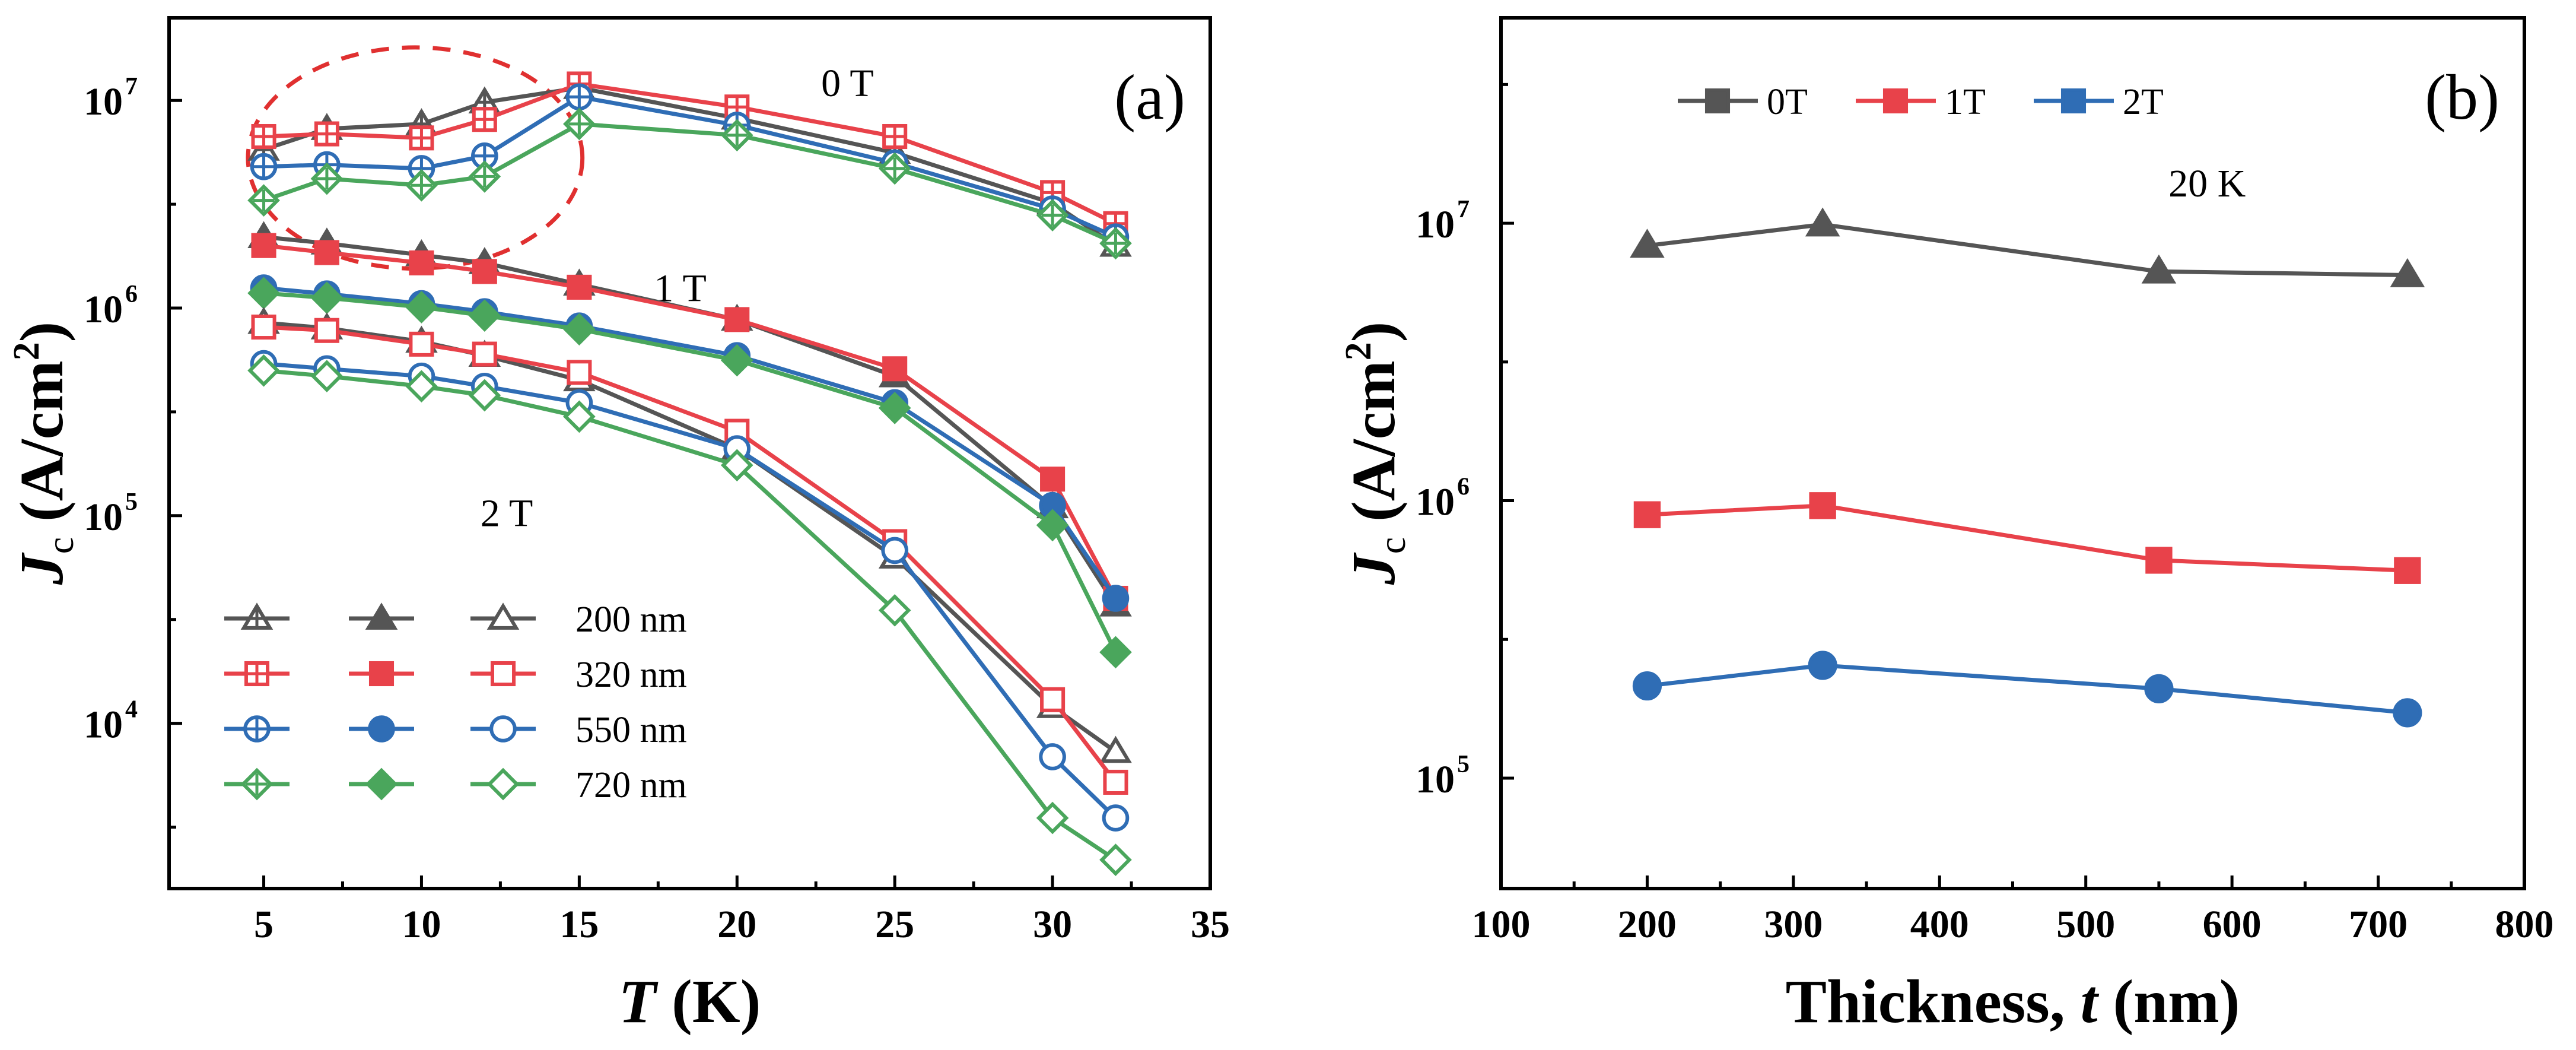 Image resolution: width=2576 pixels, height=1050 pixels. Describe the element at coordinates (131, 710) in the screenshot. I see `panel-a-ytick-exp-4: 4` at that location.